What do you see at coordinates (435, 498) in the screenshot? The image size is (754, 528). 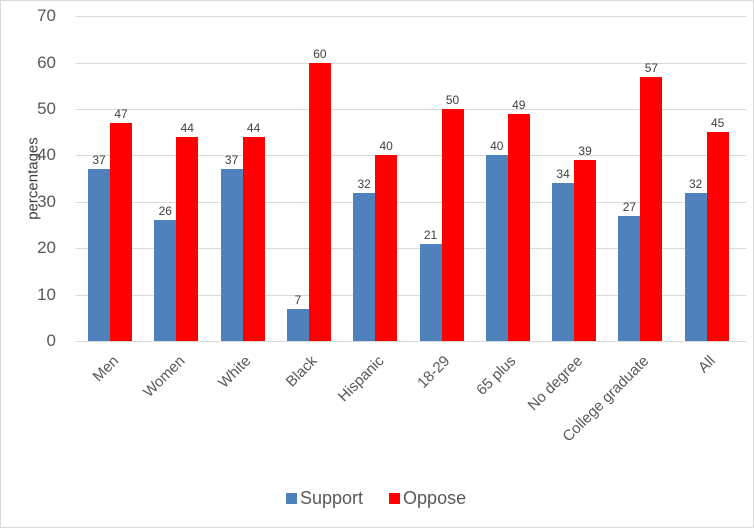 I see `legend-label-oppose: Oppose` at bounding box center [435, 498].